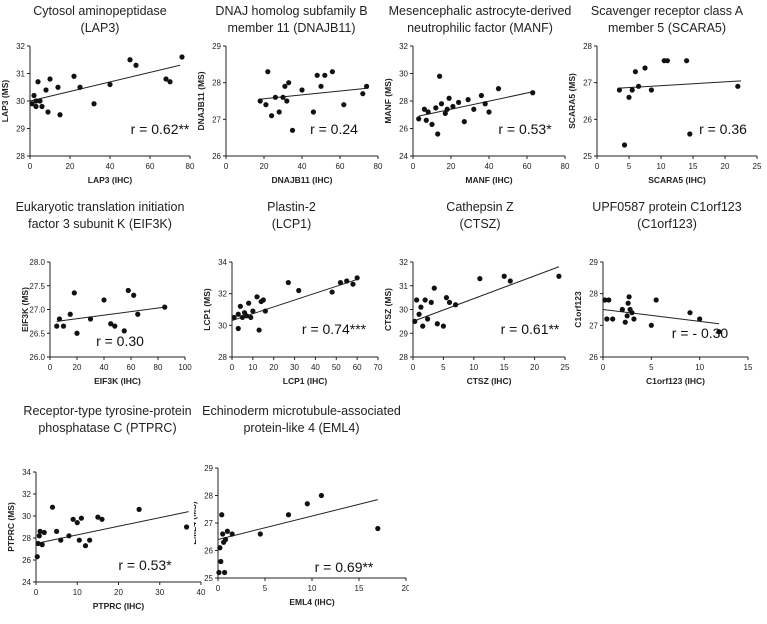  I want to click on y-axis-label: CTSZ (MS), so click(389, 309).